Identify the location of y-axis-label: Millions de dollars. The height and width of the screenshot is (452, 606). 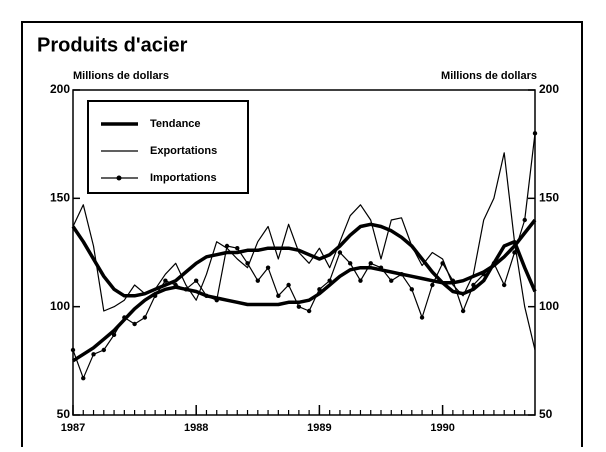
(121, 76).